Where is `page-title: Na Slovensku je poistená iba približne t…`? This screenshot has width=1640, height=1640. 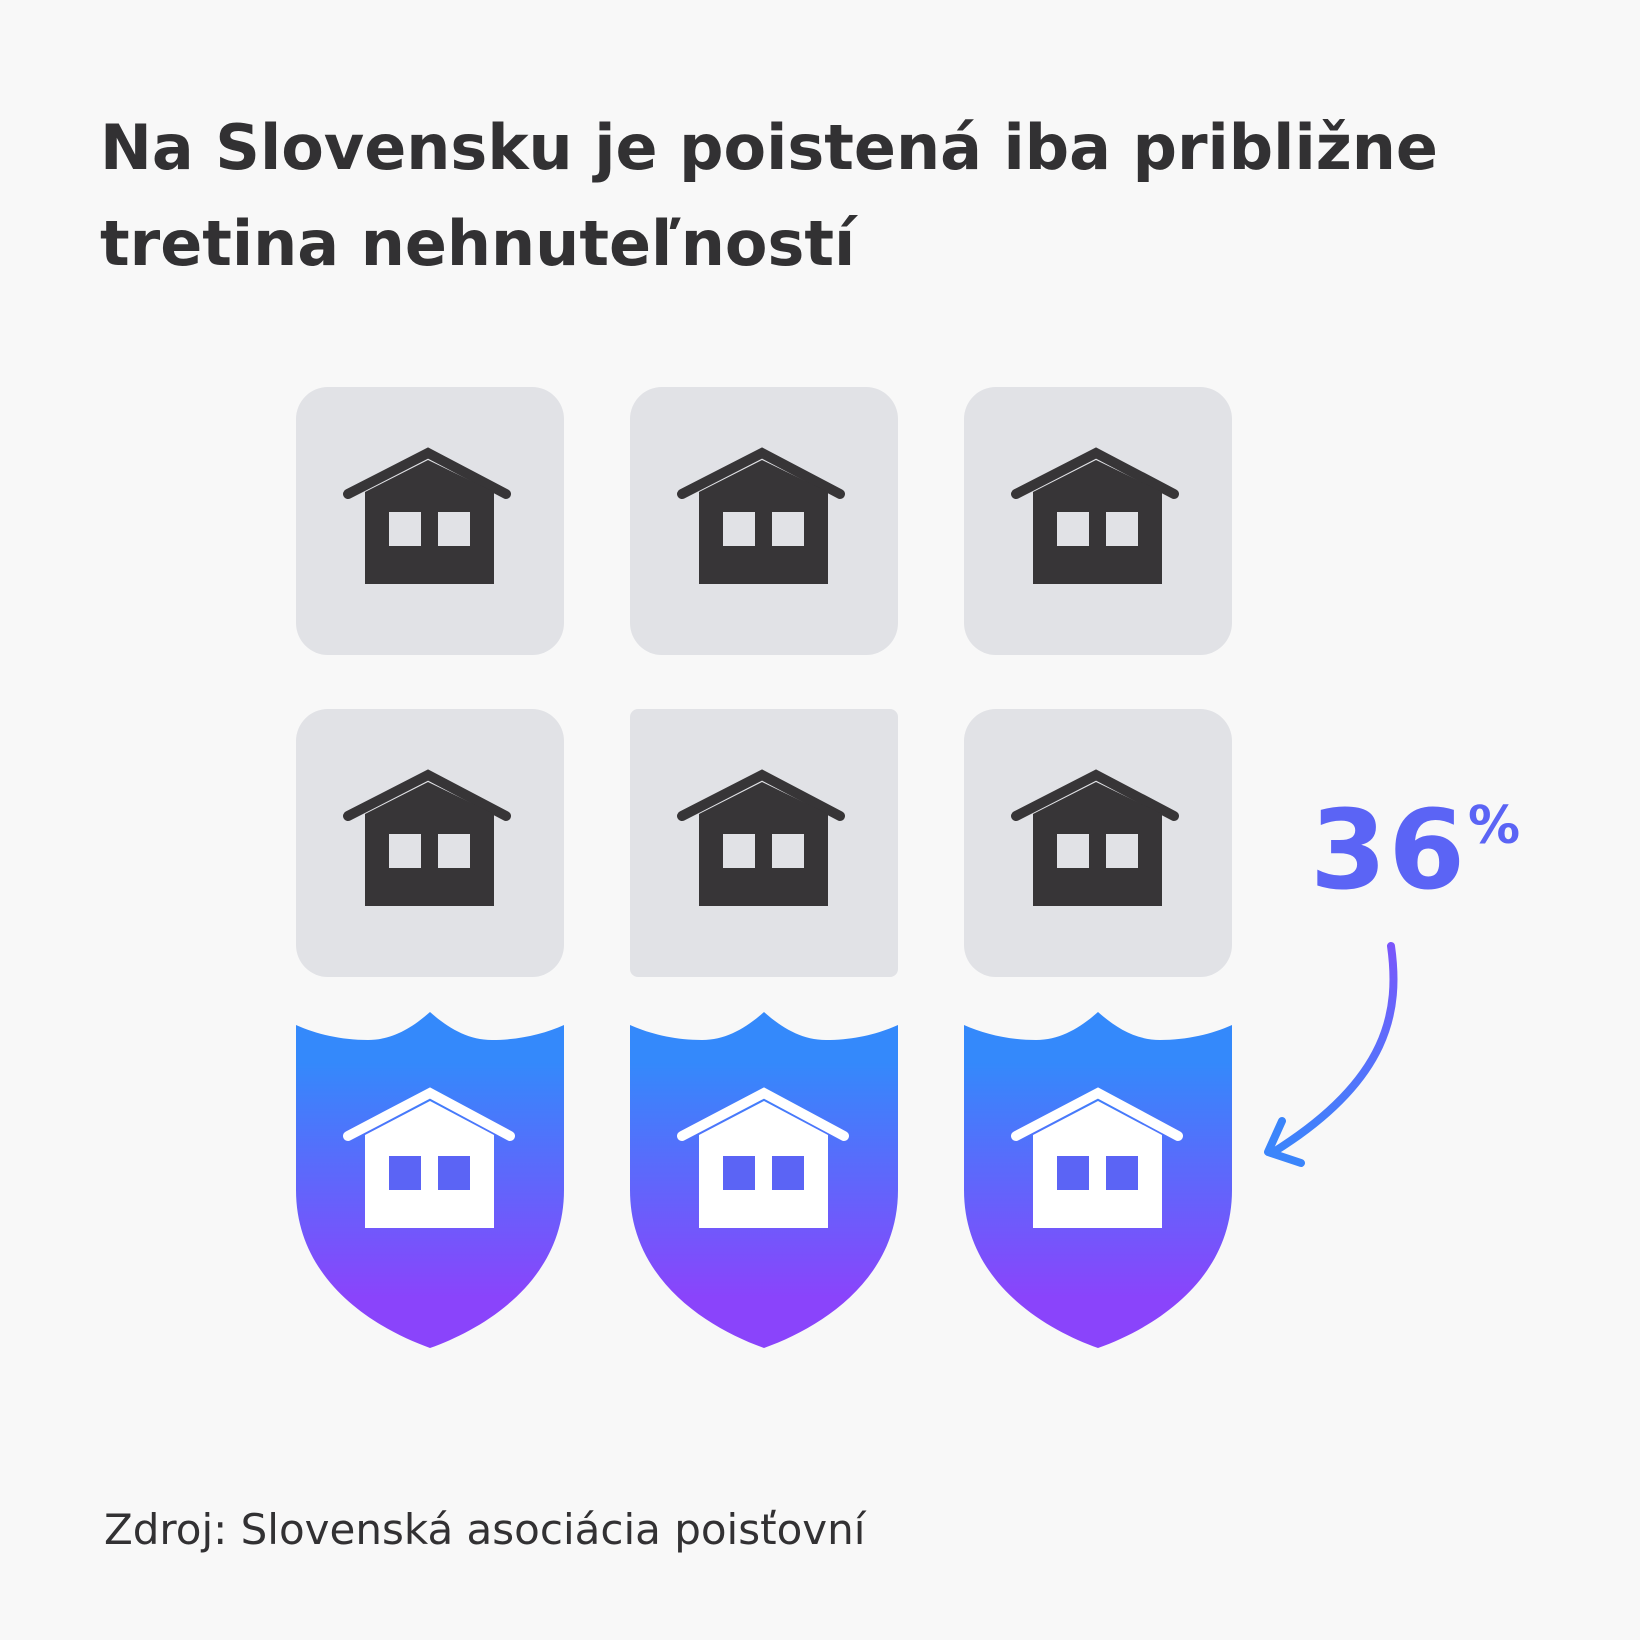
page-title: Na Slovensku je poistená iba približne t… is located at coordinates (769, 195).